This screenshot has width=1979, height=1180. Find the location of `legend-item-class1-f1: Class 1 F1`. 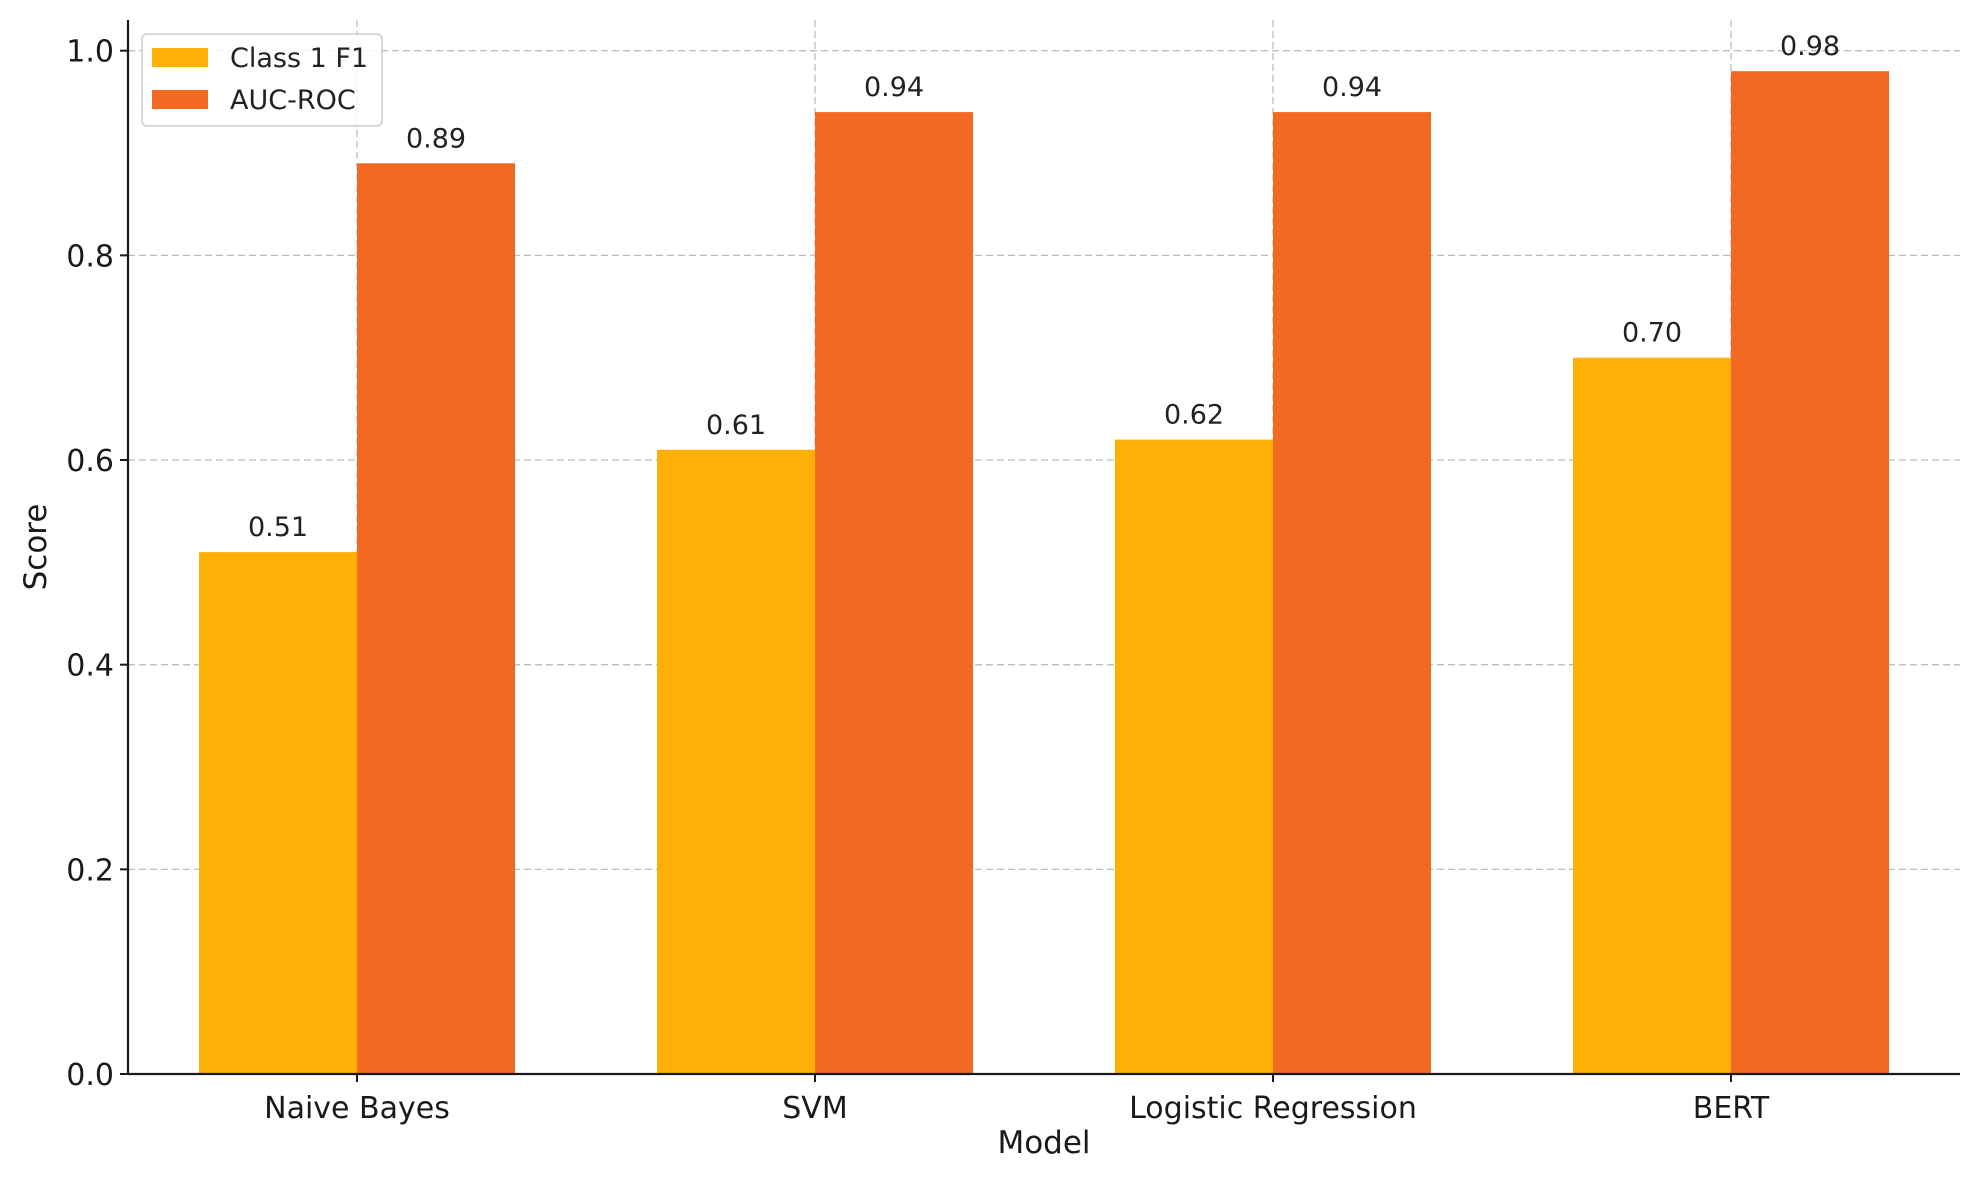

legend-item-class1-f1: Class 1 F1 is located at coordinates (260, 58).